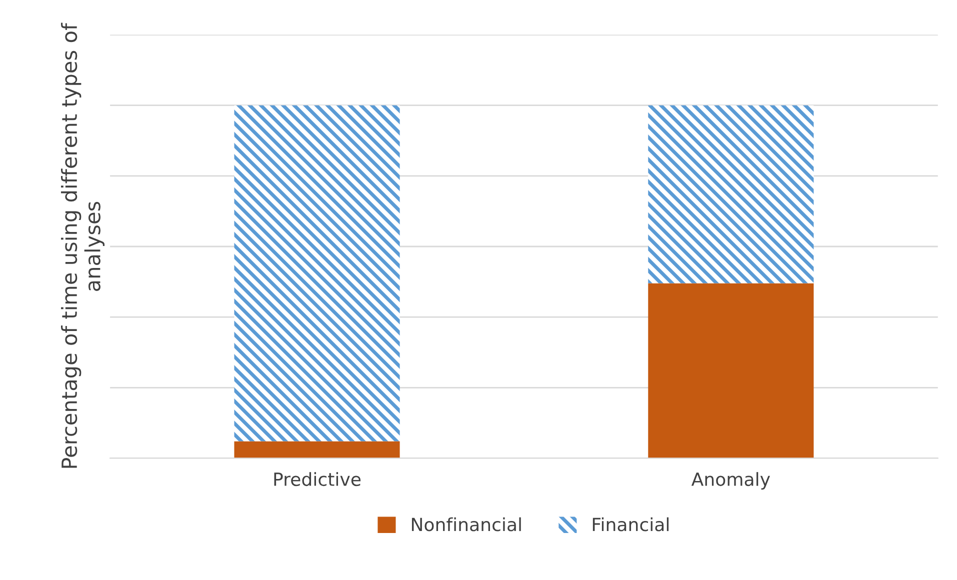 This screenshot has width=957, height=580. What do you see at coordinates (466, 524) in the screenshot?
I see `legend-label: Nonfinancial` at bounding box center [466, 524].